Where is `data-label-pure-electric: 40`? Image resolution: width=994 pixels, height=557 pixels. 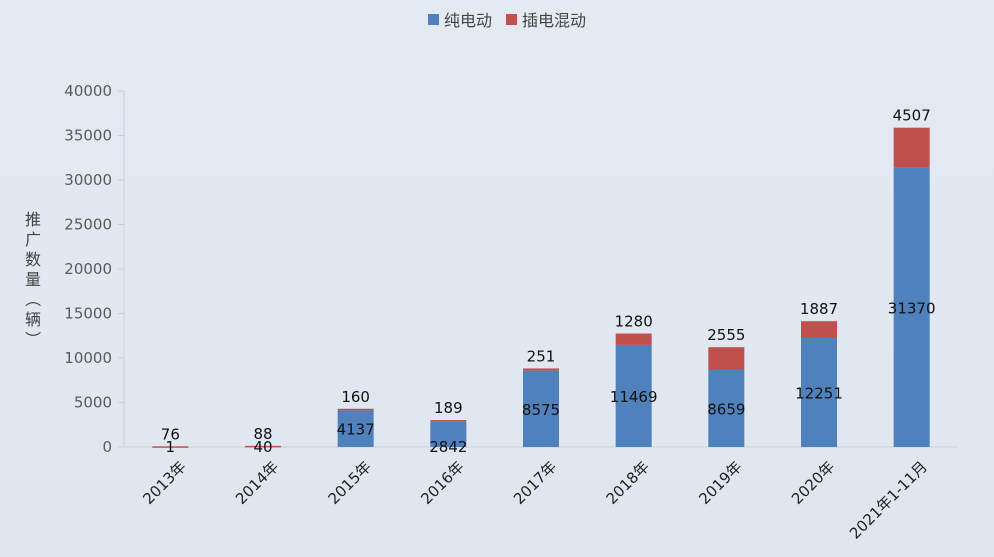
data-label-pure-electric: 40 is located at coordinates (262, 447).